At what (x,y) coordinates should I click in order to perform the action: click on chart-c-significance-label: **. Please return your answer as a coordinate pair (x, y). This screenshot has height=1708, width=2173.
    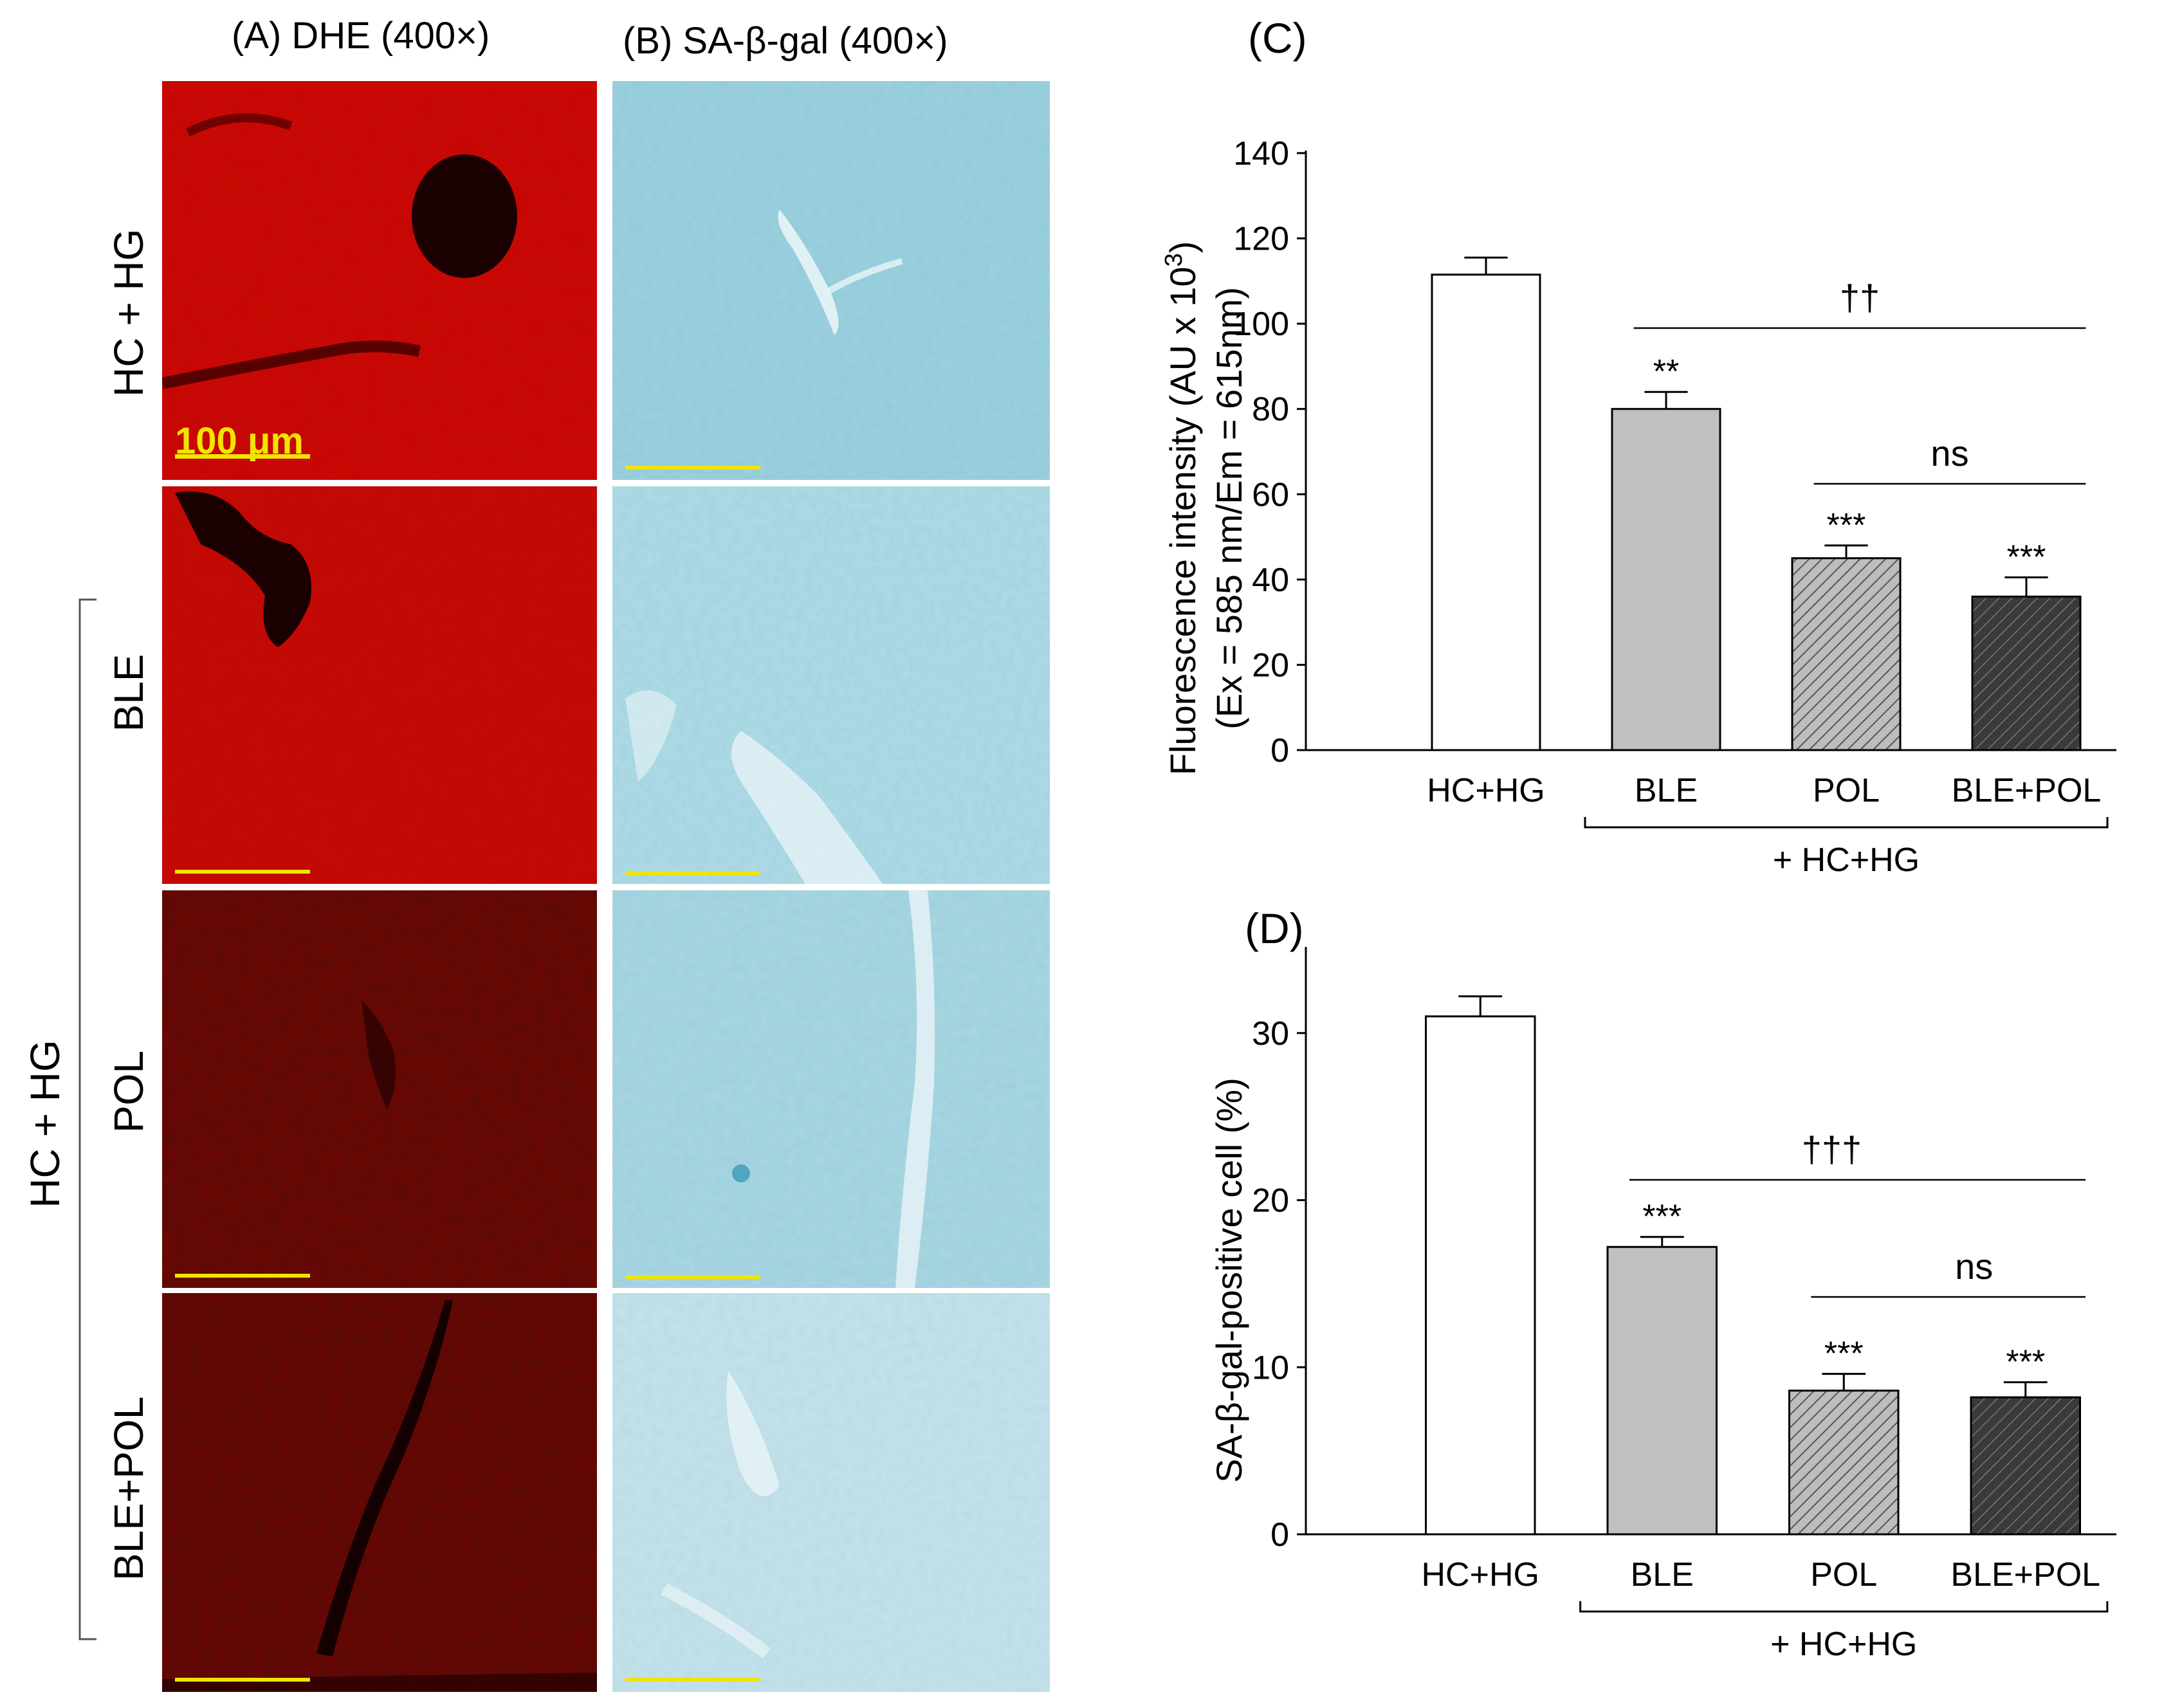
    Looking at the image, I should click on (1666, 371).